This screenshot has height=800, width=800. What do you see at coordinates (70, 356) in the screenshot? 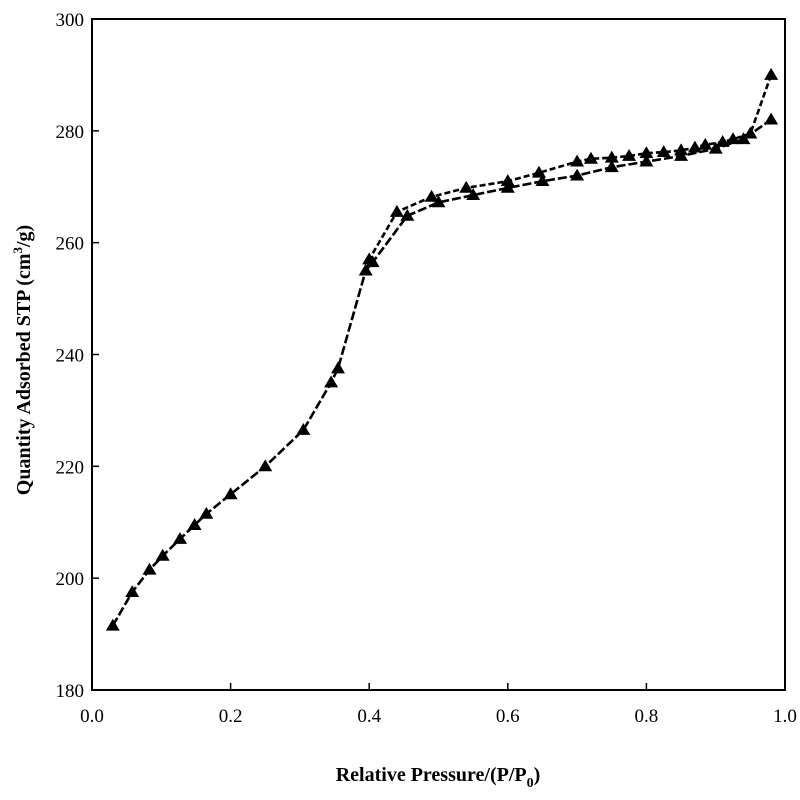
I see `y-tick-label: 240` at bounding box center [70, 356].